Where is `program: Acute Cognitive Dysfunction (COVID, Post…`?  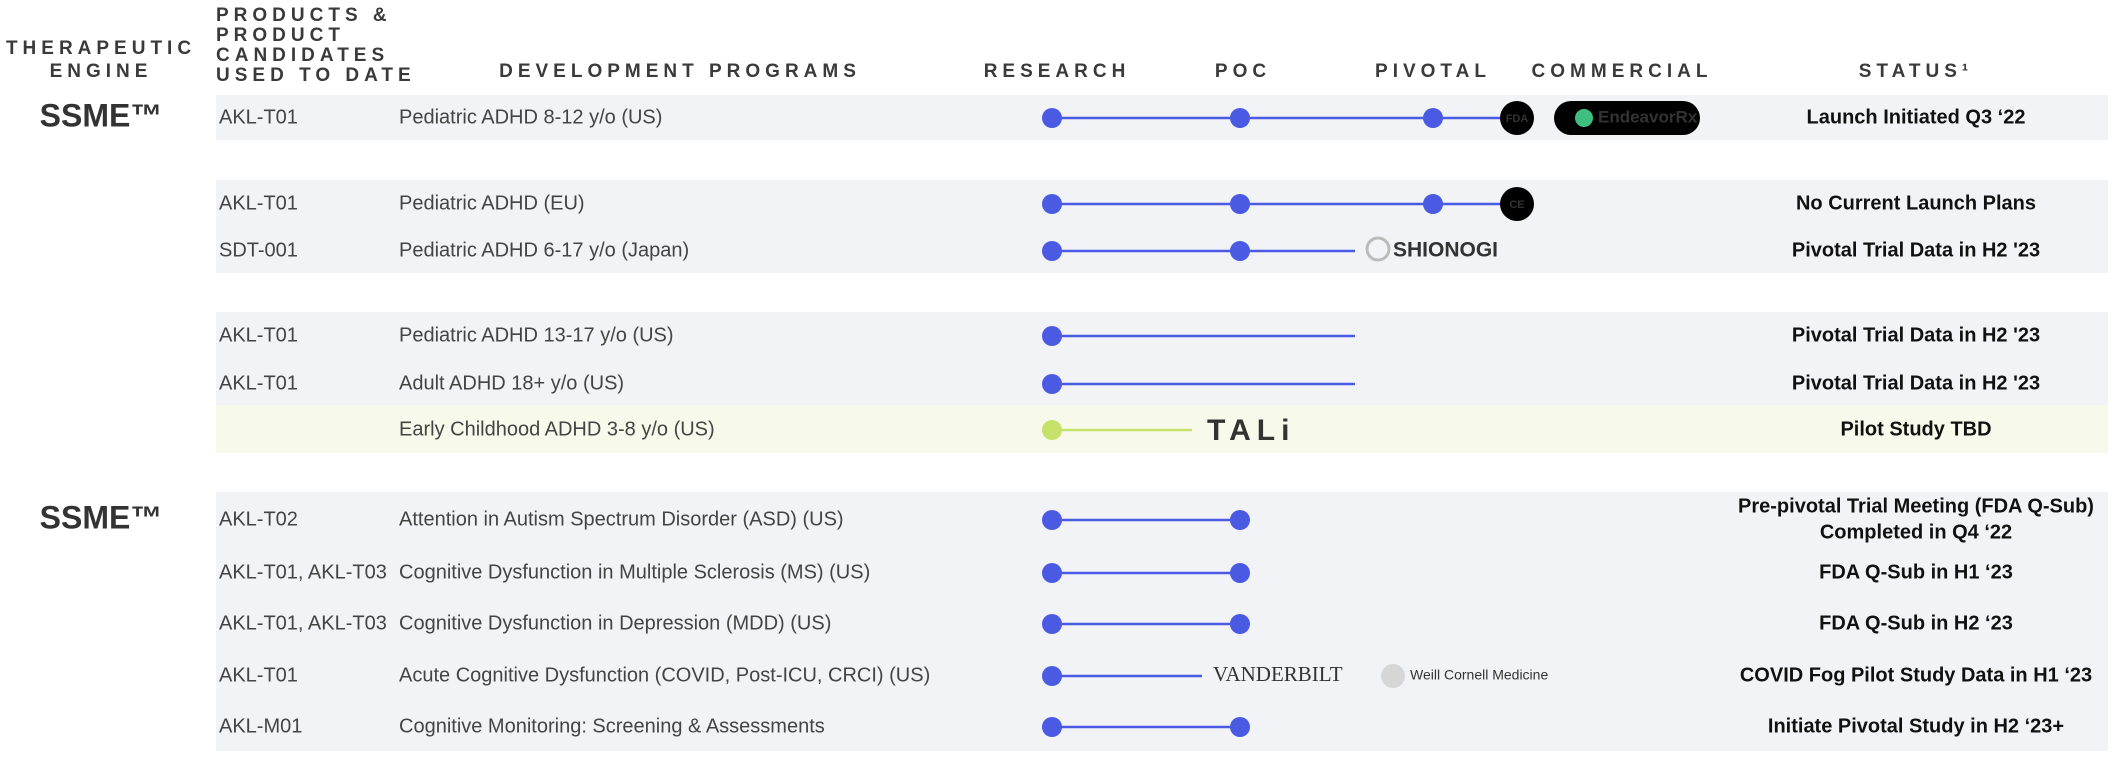 program: Acute Cognitive Dysfunction (COVID, Post… is located at coordinates (664, 675).